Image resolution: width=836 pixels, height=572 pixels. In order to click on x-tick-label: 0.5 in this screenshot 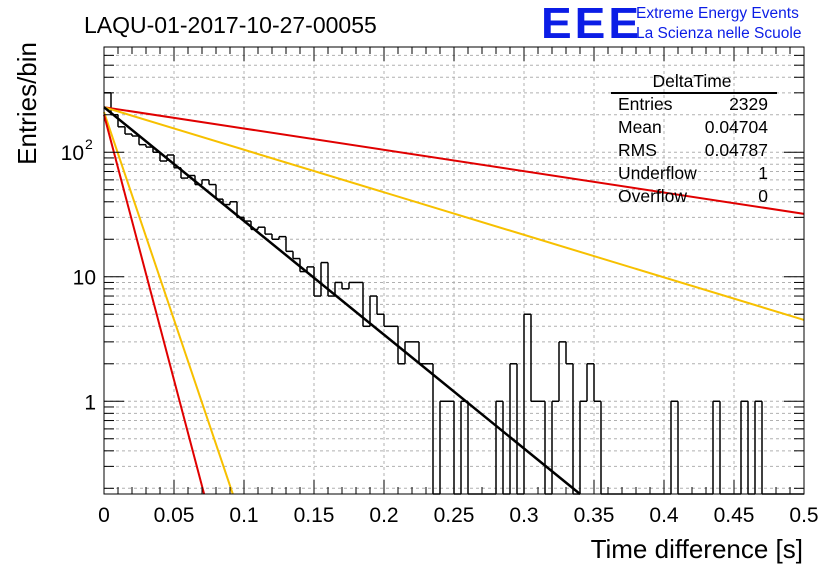, I will do `click(803, 515)`.